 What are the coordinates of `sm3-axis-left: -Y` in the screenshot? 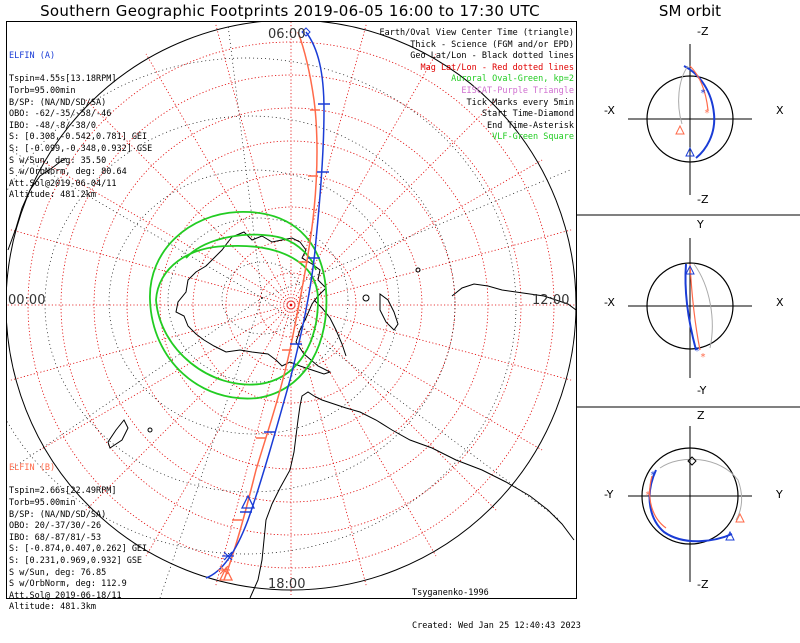 It's located at (609, 494).